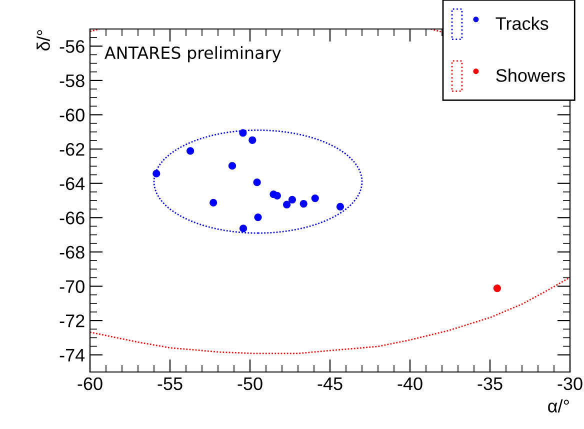  I want to click on line-series, so click(330, 315).